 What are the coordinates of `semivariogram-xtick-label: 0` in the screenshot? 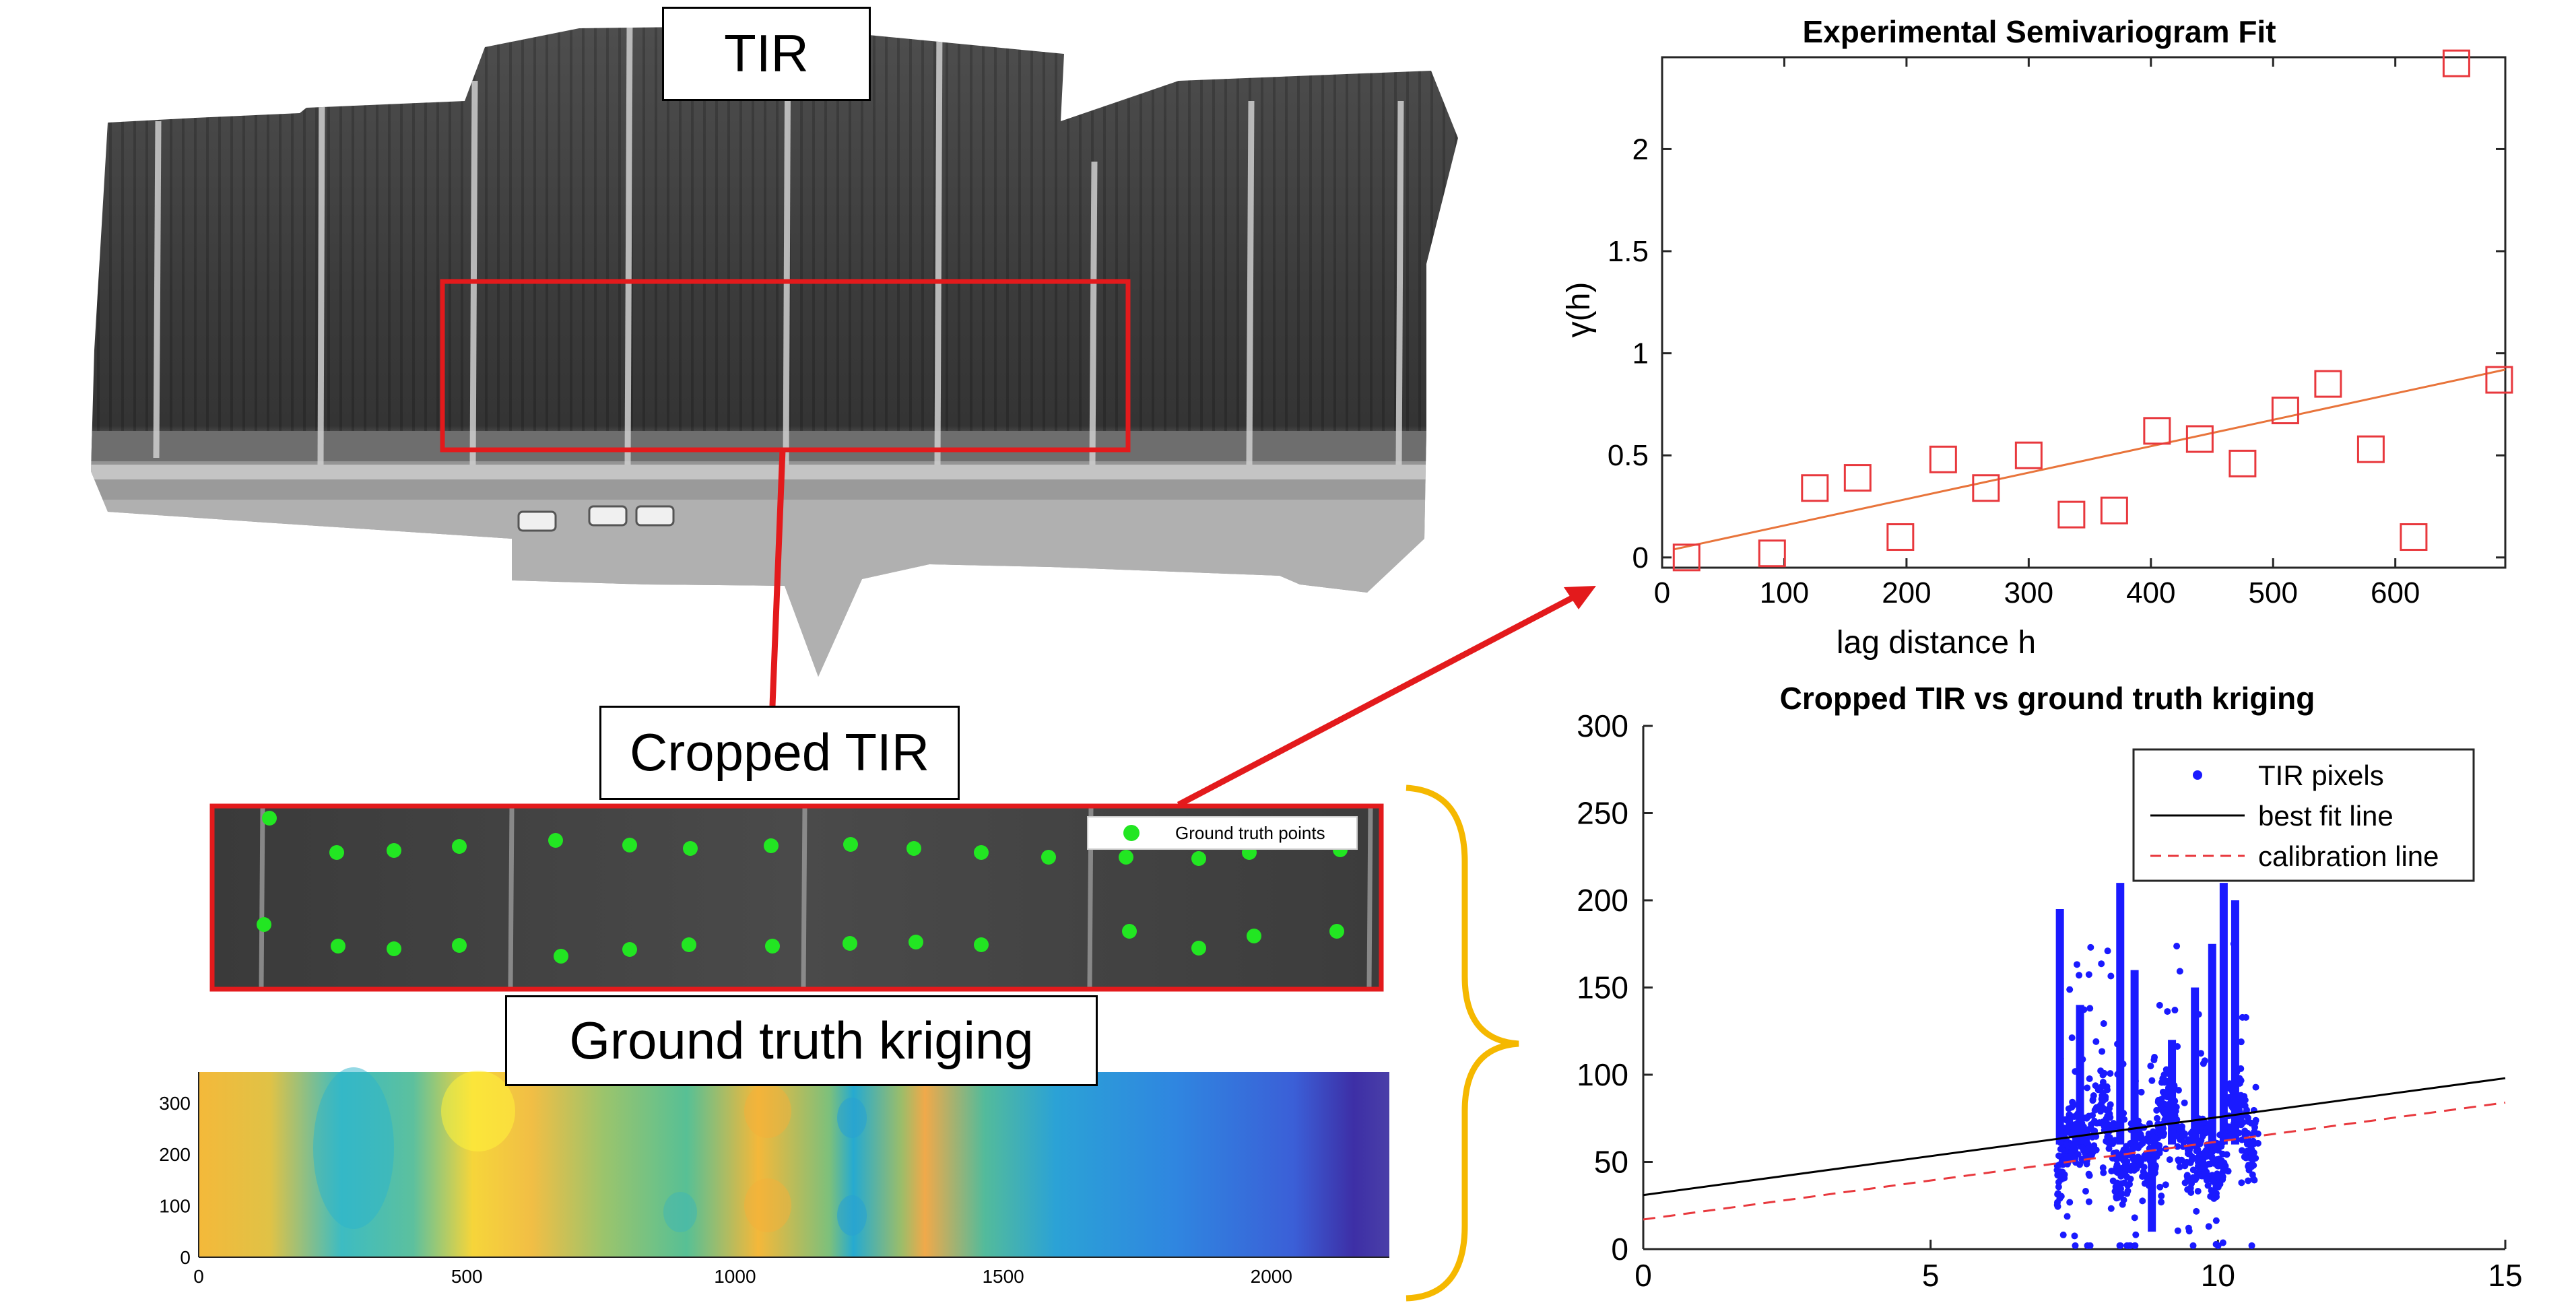 It's located at (1662, 592).